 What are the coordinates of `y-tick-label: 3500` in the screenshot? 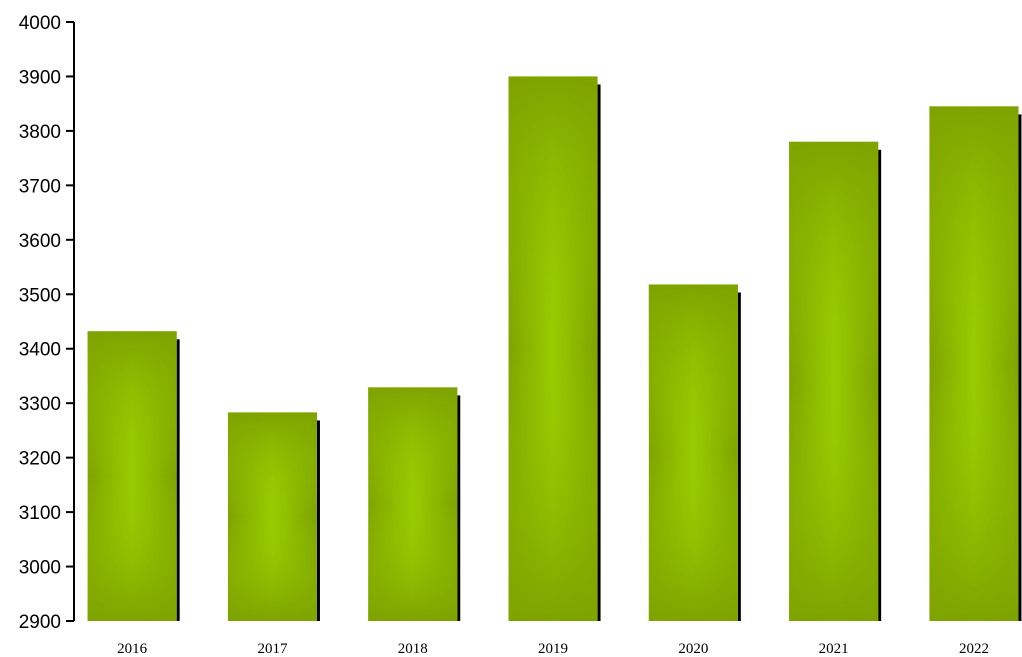 It's located at (40, 295).